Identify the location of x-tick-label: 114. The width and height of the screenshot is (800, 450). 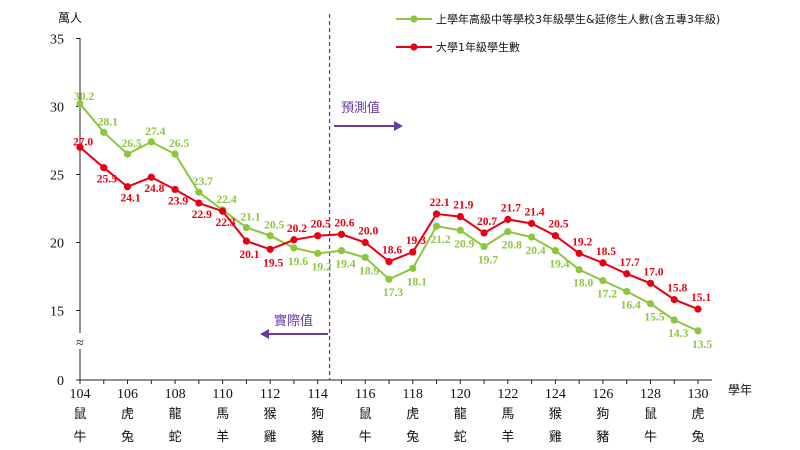
(317, 394).